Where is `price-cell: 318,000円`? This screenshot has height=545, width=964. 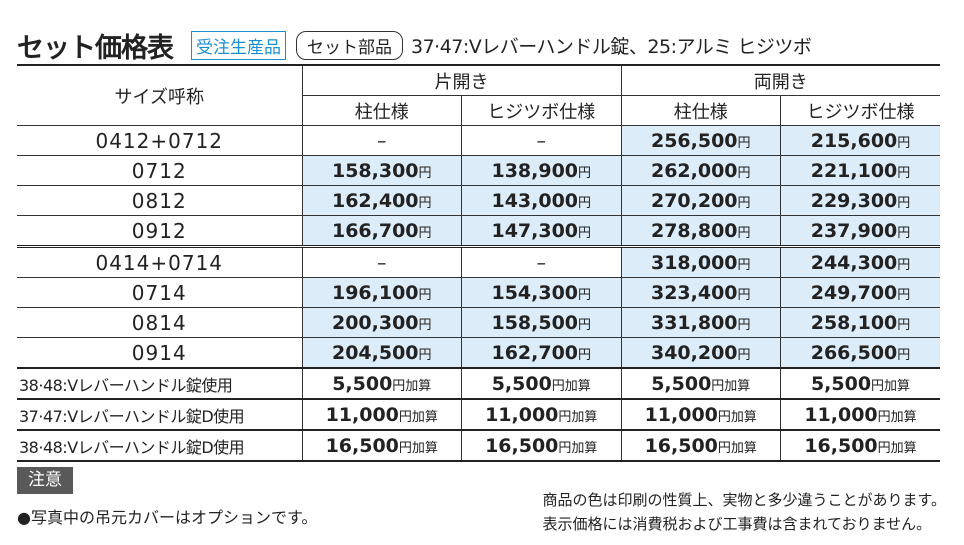
price-cell: 318,000円 is located at coordinates (700, 261).